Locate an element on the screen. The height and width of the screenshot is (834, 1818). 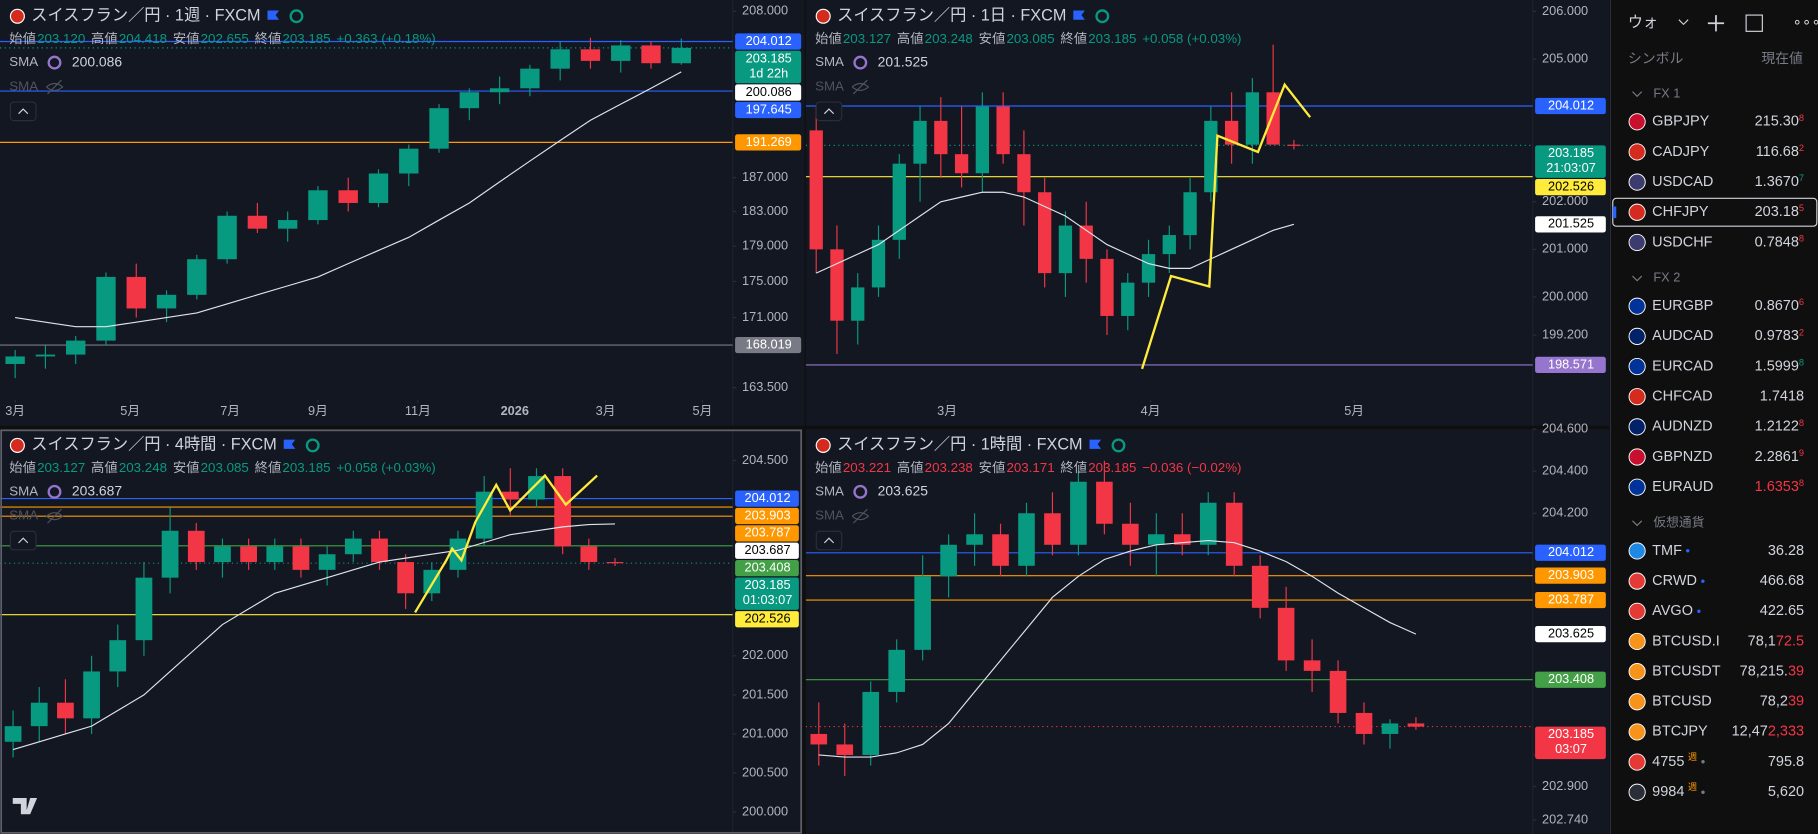
price: 203.18 is located at coordinates (1777, 212).